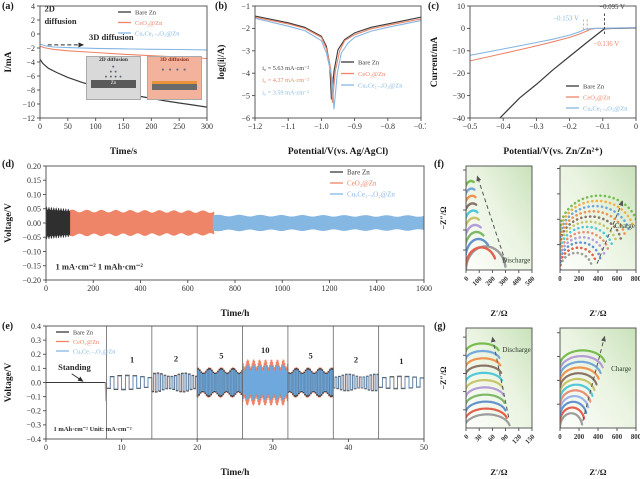 The image size is (640, 479). What do you see at coordinates (174, 78) in the screenshot?
I see `inset-3d-diffusion: 3D diffusion ● ● ● ●` at bounding box center [174, 78].